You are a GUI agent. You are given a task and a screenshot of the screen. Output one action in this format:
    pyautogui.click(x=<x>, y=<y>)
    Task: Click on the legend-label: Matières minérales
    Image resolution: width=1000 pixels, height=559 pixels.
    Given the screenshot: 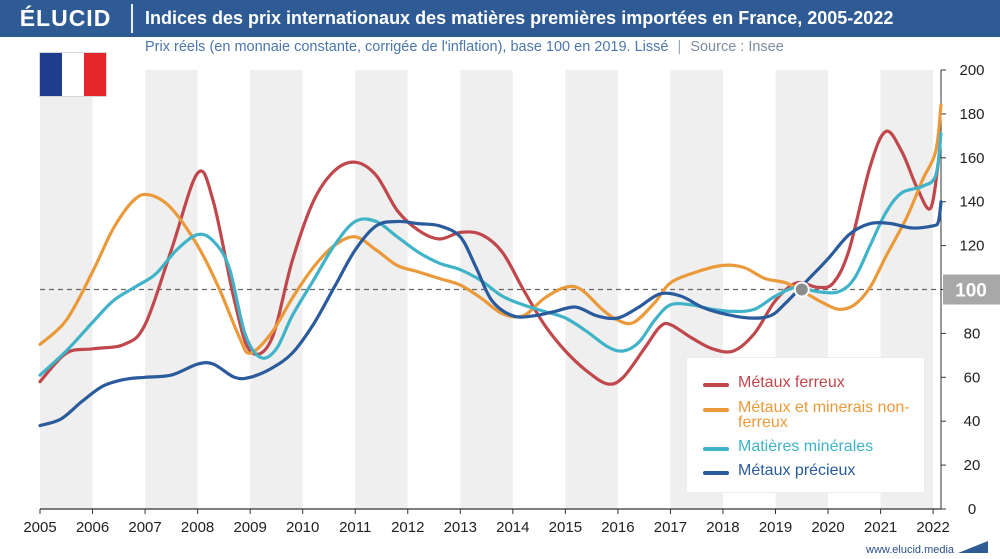 What is the action you would take?
    pyautogui.click(x=806, y=446)
    